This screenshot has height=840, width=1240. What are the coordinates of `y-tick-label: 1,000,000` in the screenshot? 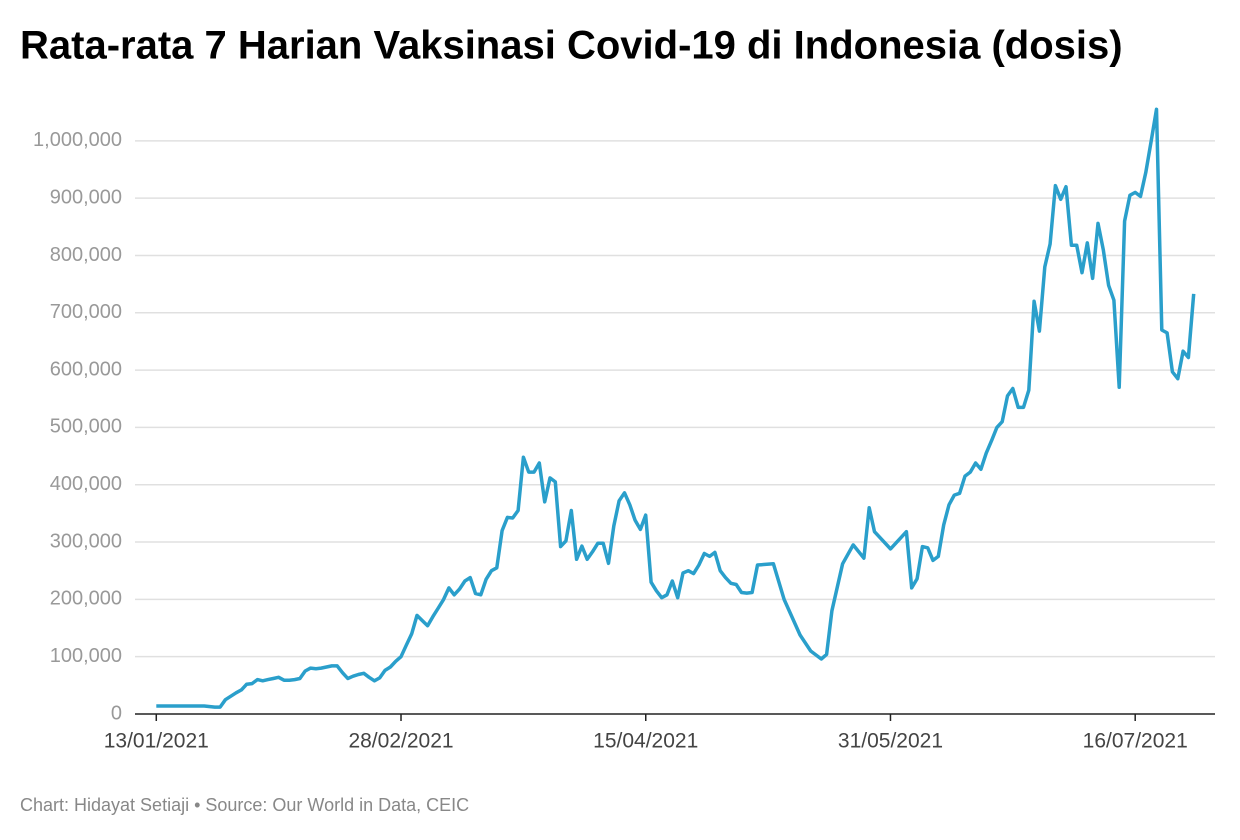 It's located at (77, 140).